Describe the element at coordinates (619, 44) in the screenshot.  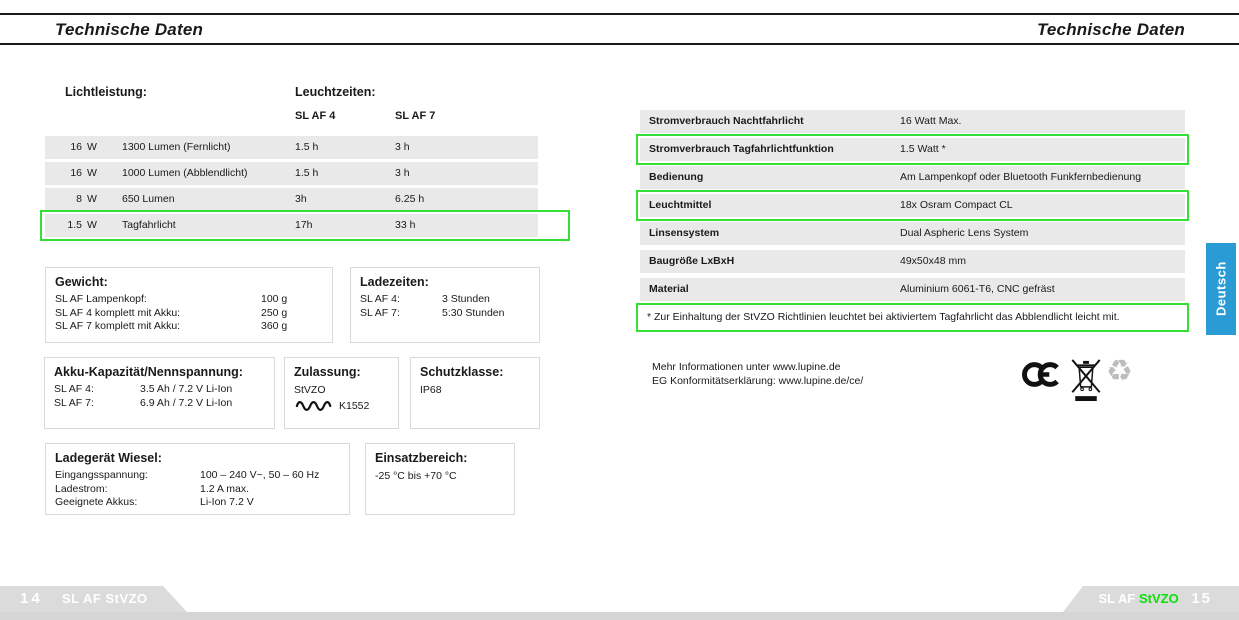
I see `header-rule` at that location.